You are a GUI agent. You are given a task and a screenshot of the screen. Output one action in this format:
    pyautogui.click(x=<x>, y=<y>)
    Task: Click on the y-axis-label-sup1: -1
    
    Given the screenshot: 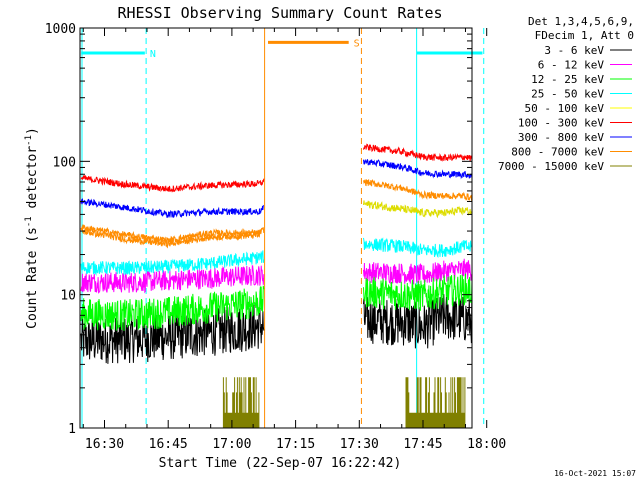 What is the action you would take?
    pyautogui.click(x=29, y=221)
    